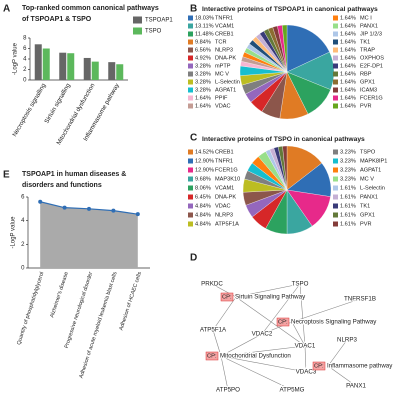  What do you see at coordinates (62, 185) in the screenshot?
I see `chart-title: disorders and functions` at bounding box center [62, 185].